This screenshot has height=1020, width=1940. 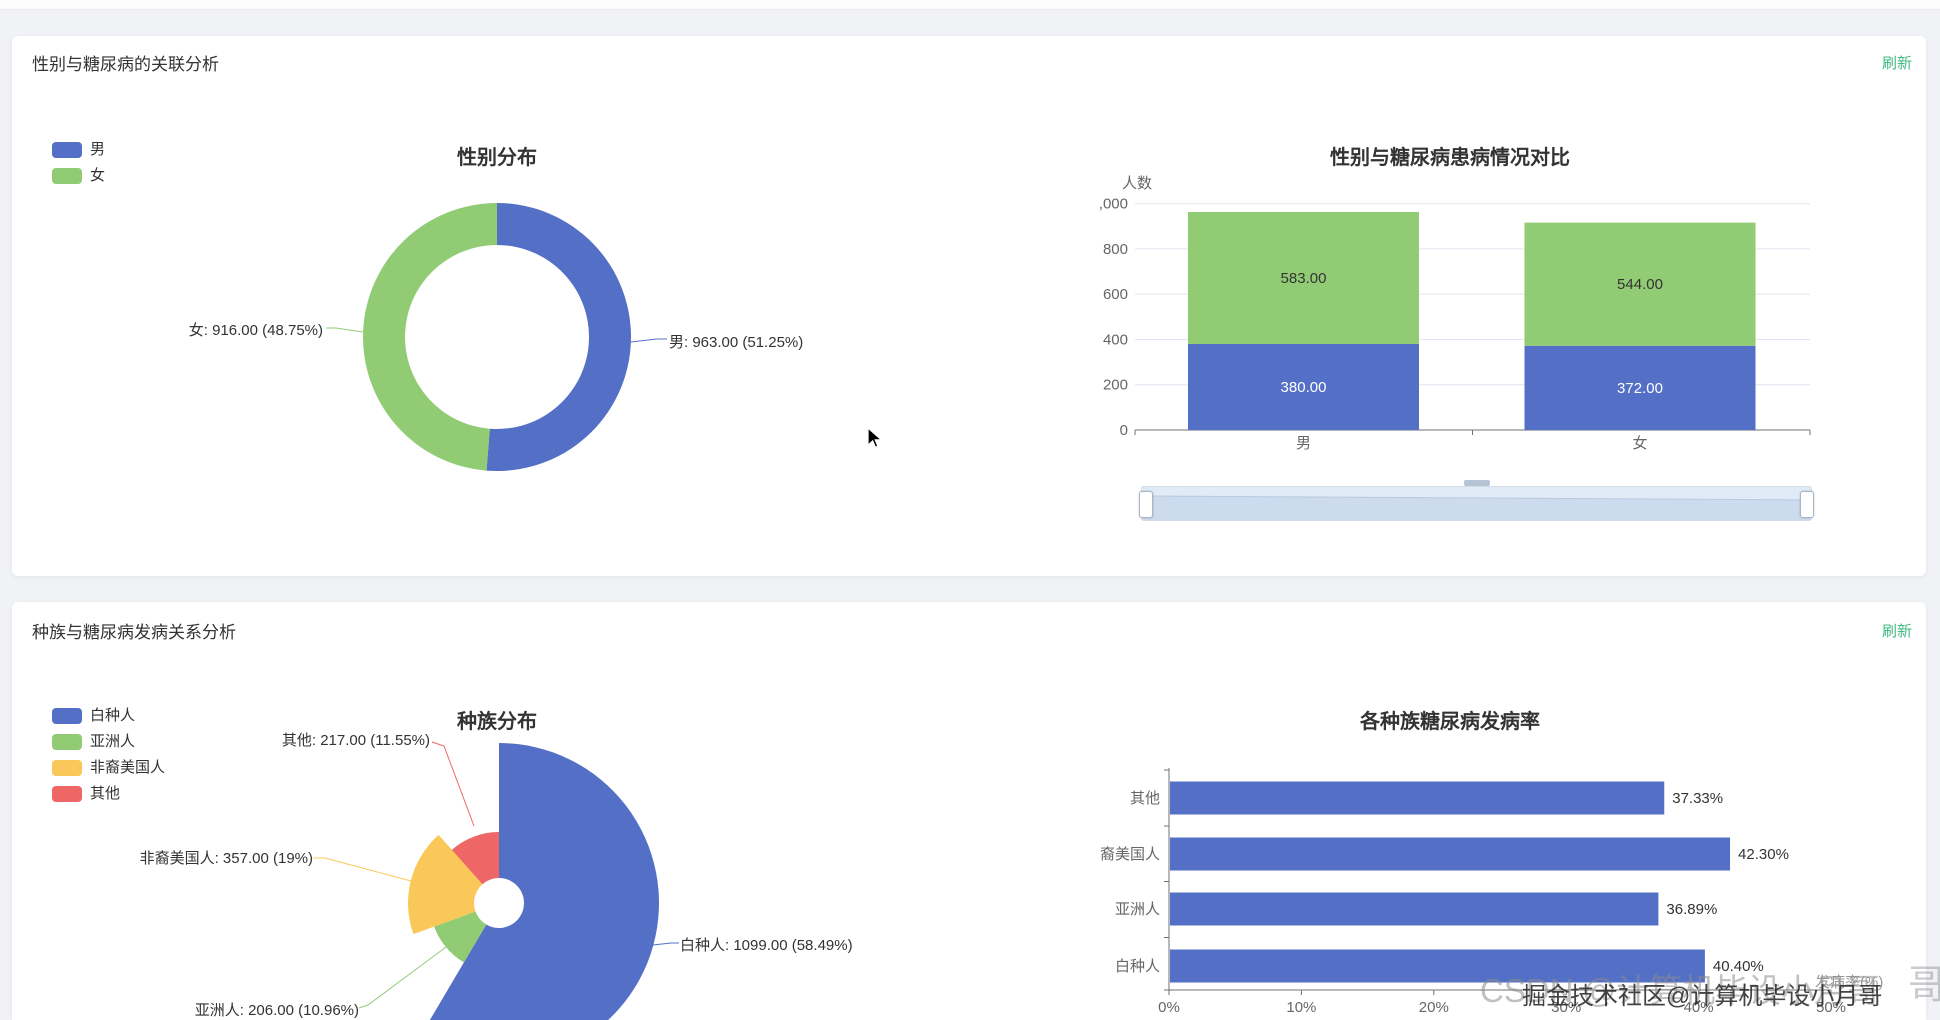 What do you see at coordinates (445, 884) in the screenshot?
I see `pie-slice-非裔美国人` at bounding box center [445, 884].